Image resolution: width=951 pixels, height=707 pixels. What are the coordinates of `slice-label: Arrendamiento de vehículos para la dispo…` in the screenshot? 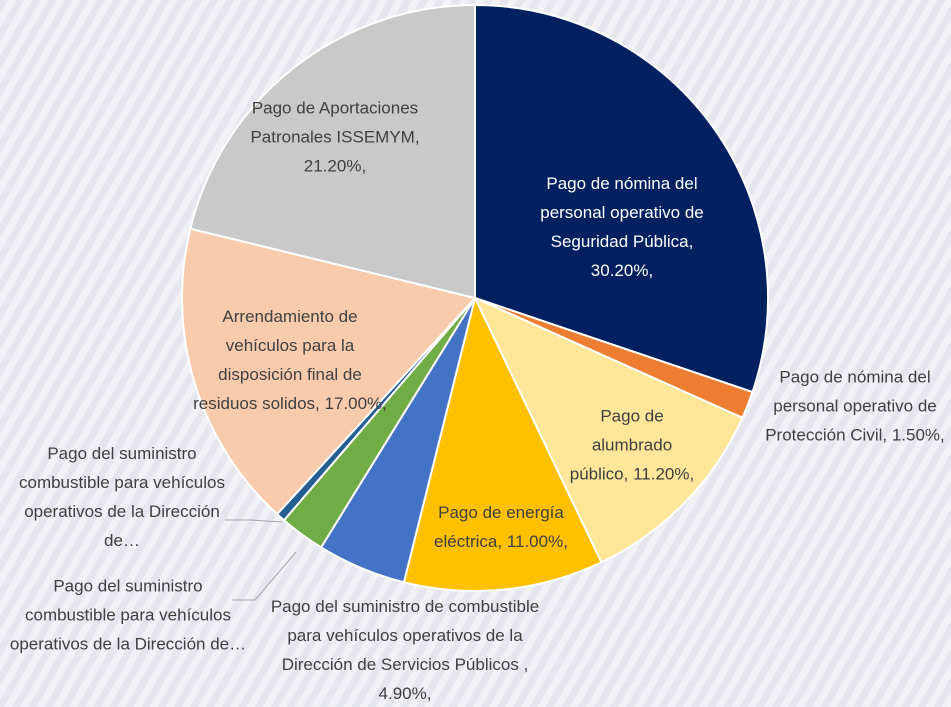 It's located at (290, 360).